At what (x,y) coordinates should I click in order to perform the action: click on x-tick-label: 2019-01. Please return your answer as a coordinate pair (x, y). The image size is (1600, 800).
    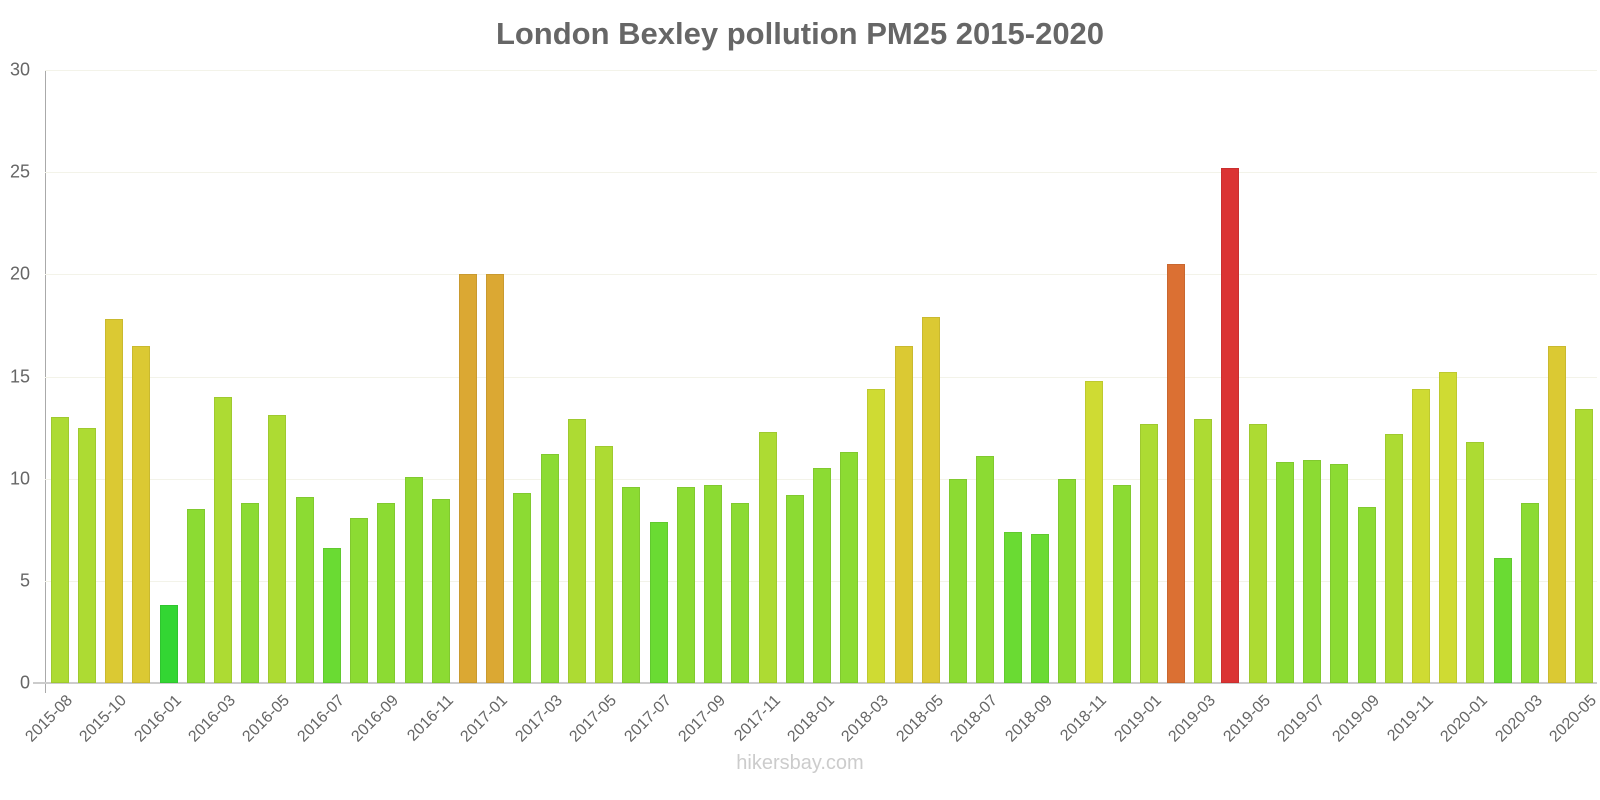
    Looking at the image, I should click on (1138, 719).